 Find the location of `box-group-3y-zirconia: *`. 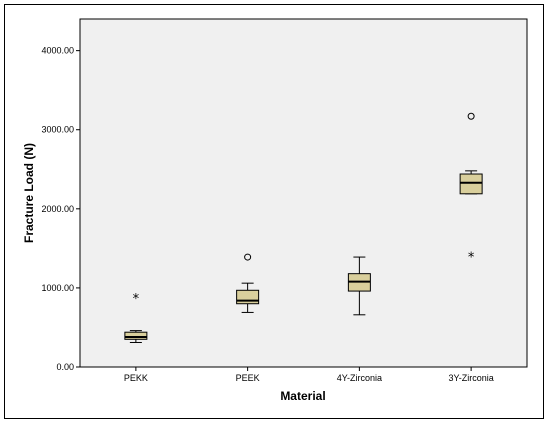

box-group-3y-zirconia: * is located at coordinates (471, 188).